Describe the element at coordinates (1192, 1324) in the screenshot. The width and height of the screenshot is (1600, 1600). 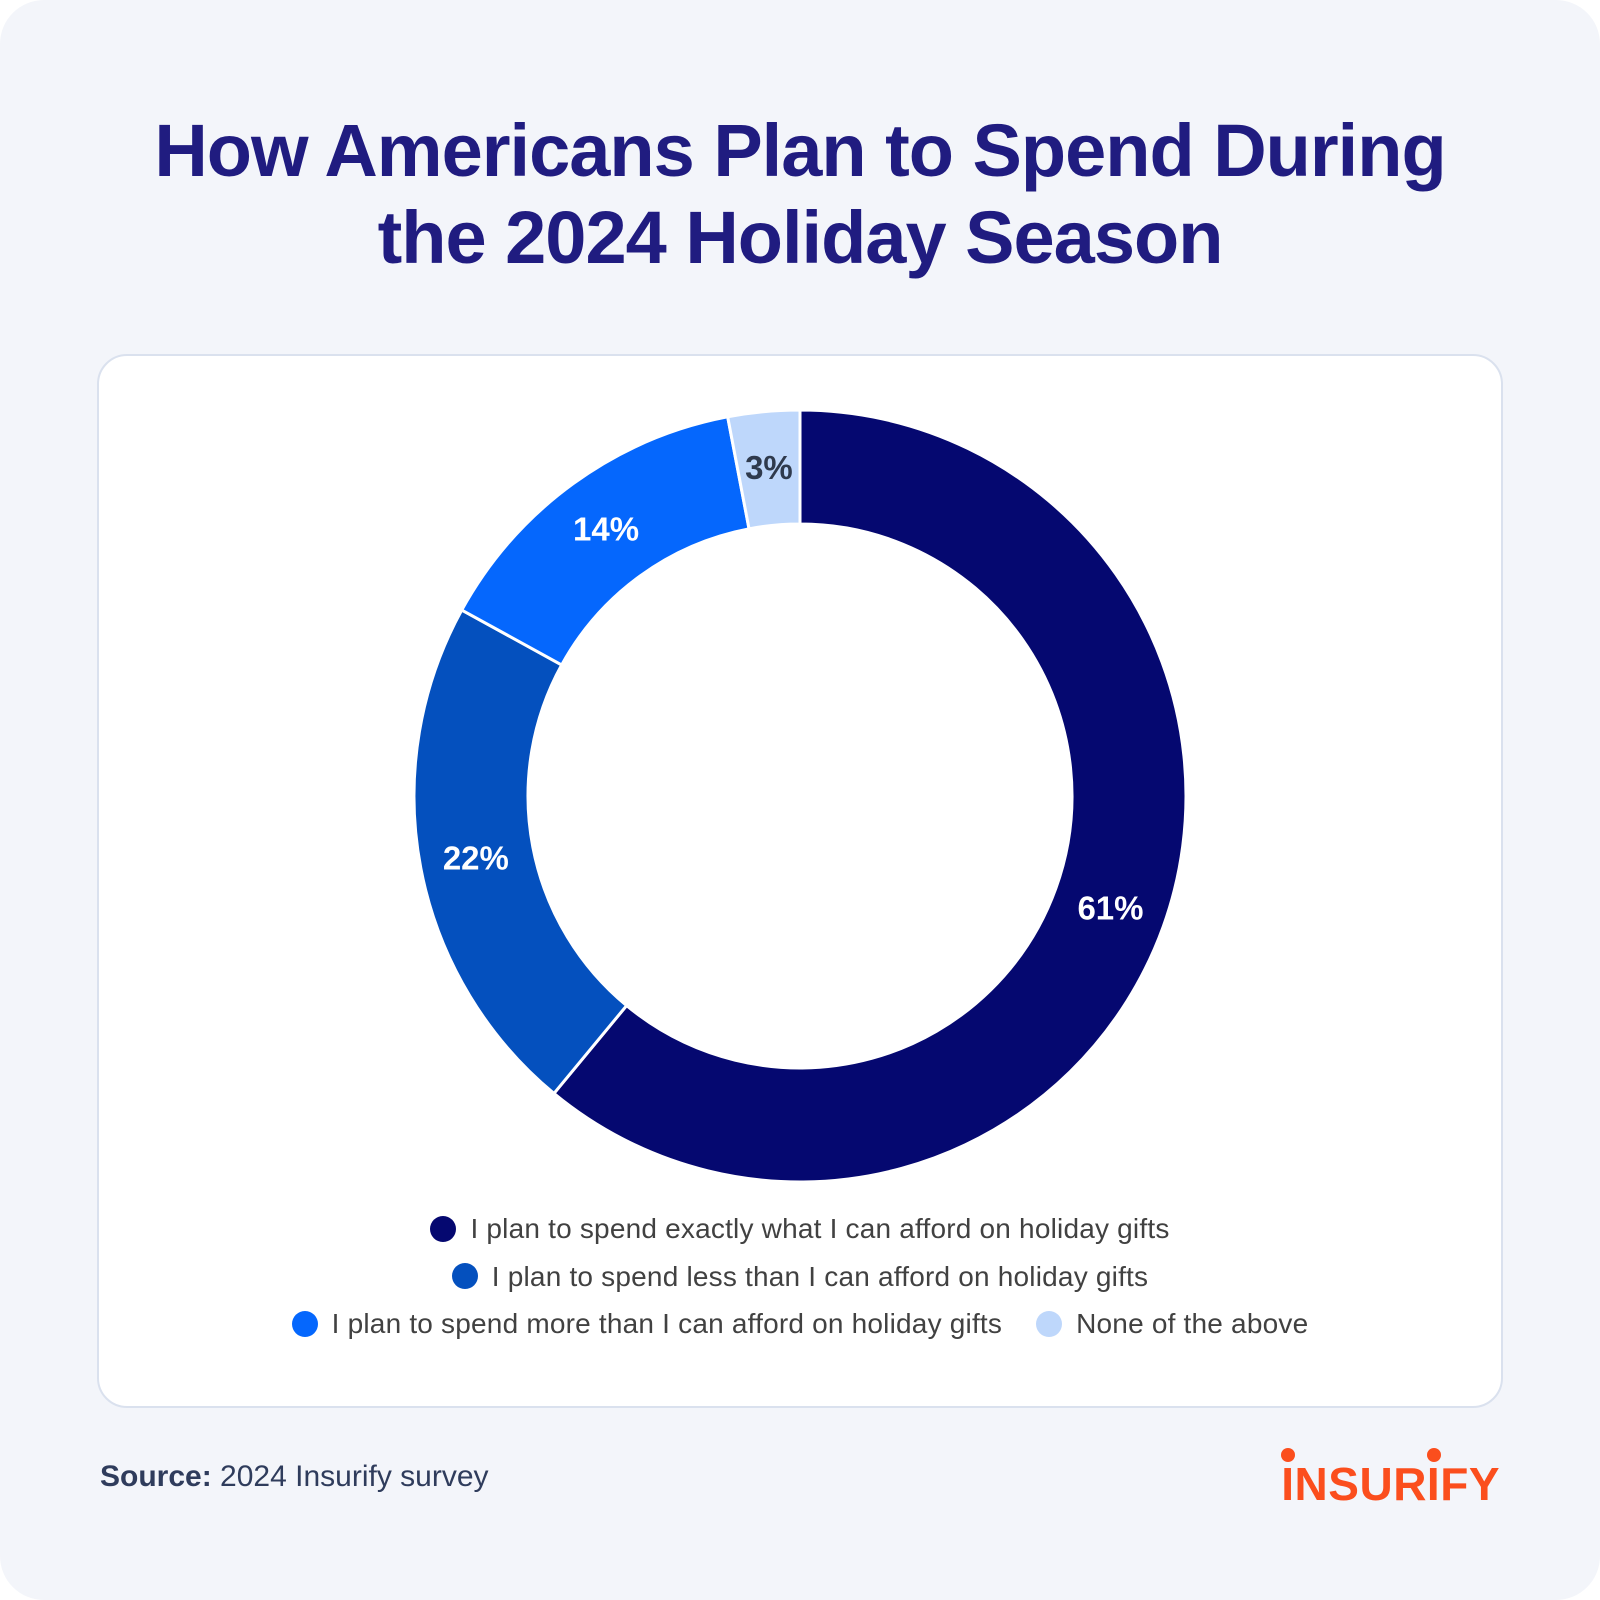
I see `legend-label: None of the above` at that location.